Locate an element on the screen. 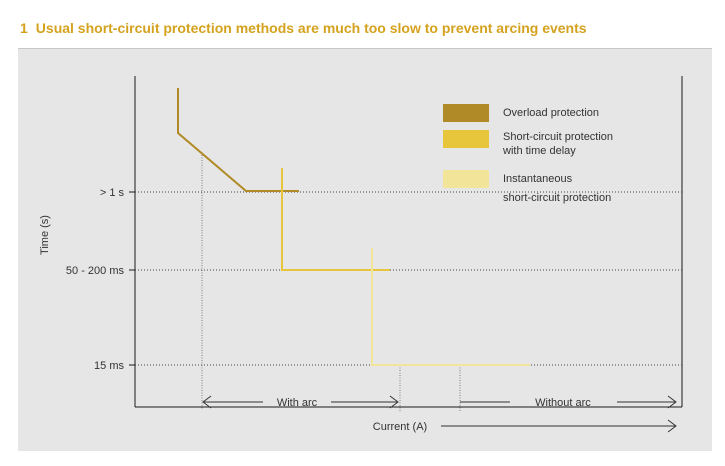 This screenshot has height=466, width=725. legend-label-delayed-line-1: Short-circuit protection is located at coordinates (558, 137).